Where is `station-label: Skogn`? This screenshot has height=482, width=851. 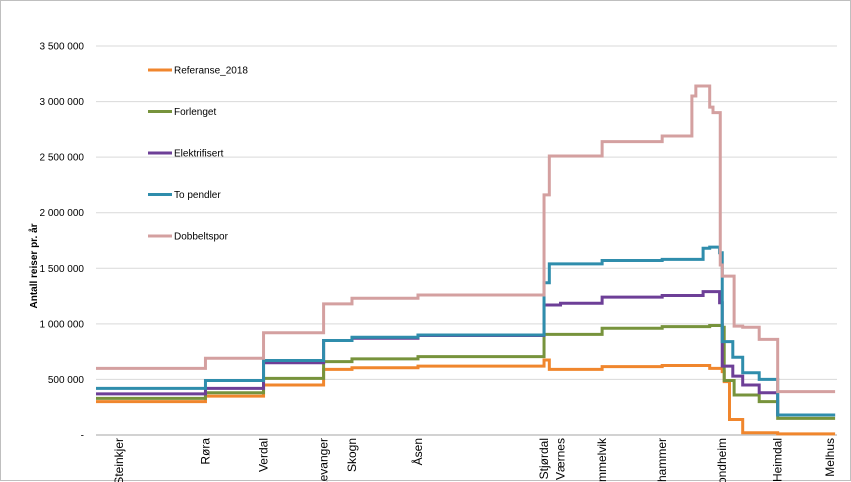
station-label: Skogn is located at coordinates (352, 455).